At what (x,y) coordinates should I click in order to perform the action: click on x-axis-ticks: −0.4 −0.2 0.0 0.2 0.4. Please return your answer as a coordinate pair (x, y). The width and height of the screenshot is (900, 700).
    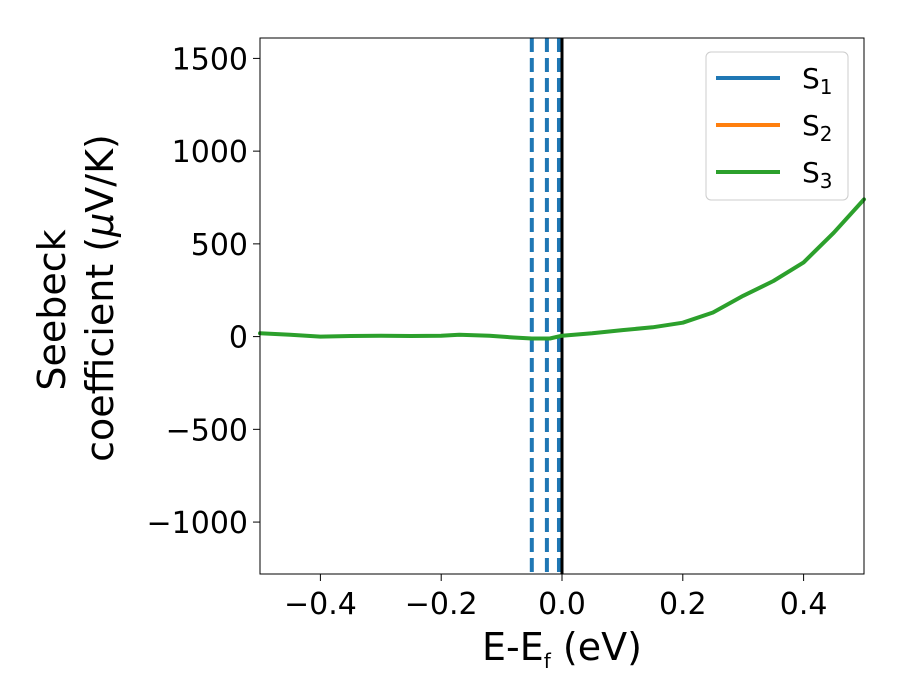
    Looking at the image, I should click on (555, 598).